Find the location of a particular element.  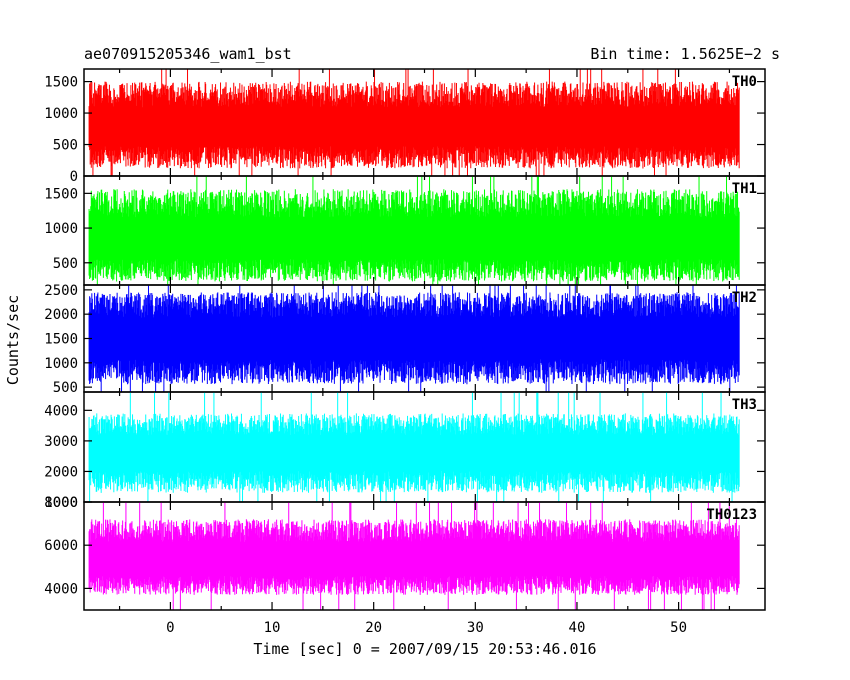

y-axis-label: Counts/sec is located at coordinates (13, 340).